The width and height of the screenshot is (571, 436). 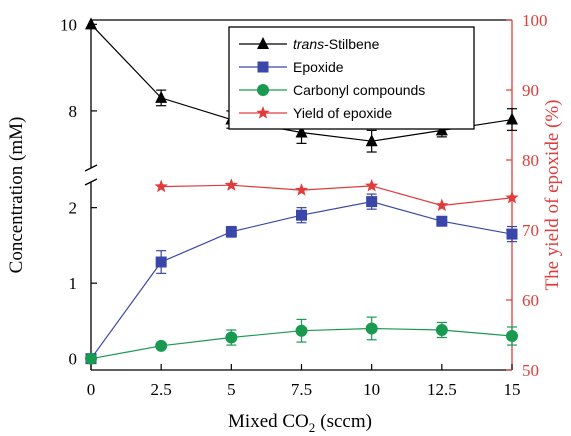 I want to click on y-right-tick-label: 60, so click(x=530, y=300).